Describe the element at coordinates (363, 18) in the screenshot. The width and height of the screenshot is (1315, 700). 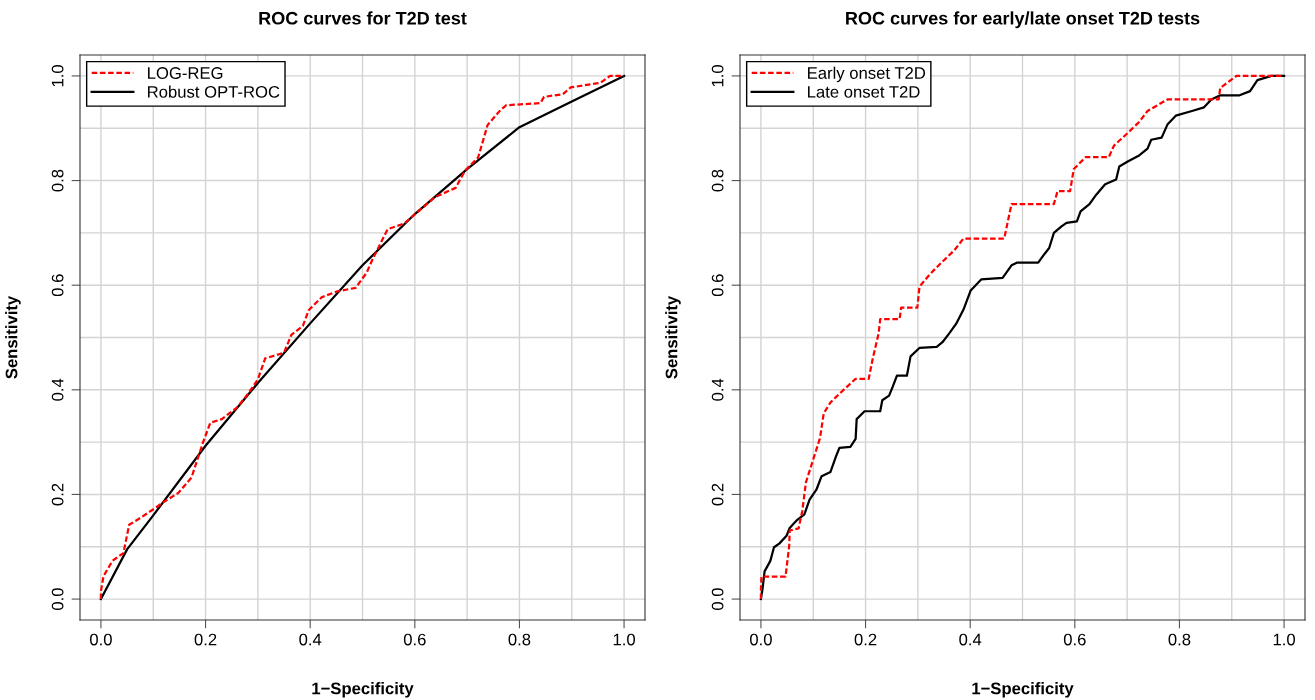
I see `chart-title: ROC curves for T2D test` at that location.